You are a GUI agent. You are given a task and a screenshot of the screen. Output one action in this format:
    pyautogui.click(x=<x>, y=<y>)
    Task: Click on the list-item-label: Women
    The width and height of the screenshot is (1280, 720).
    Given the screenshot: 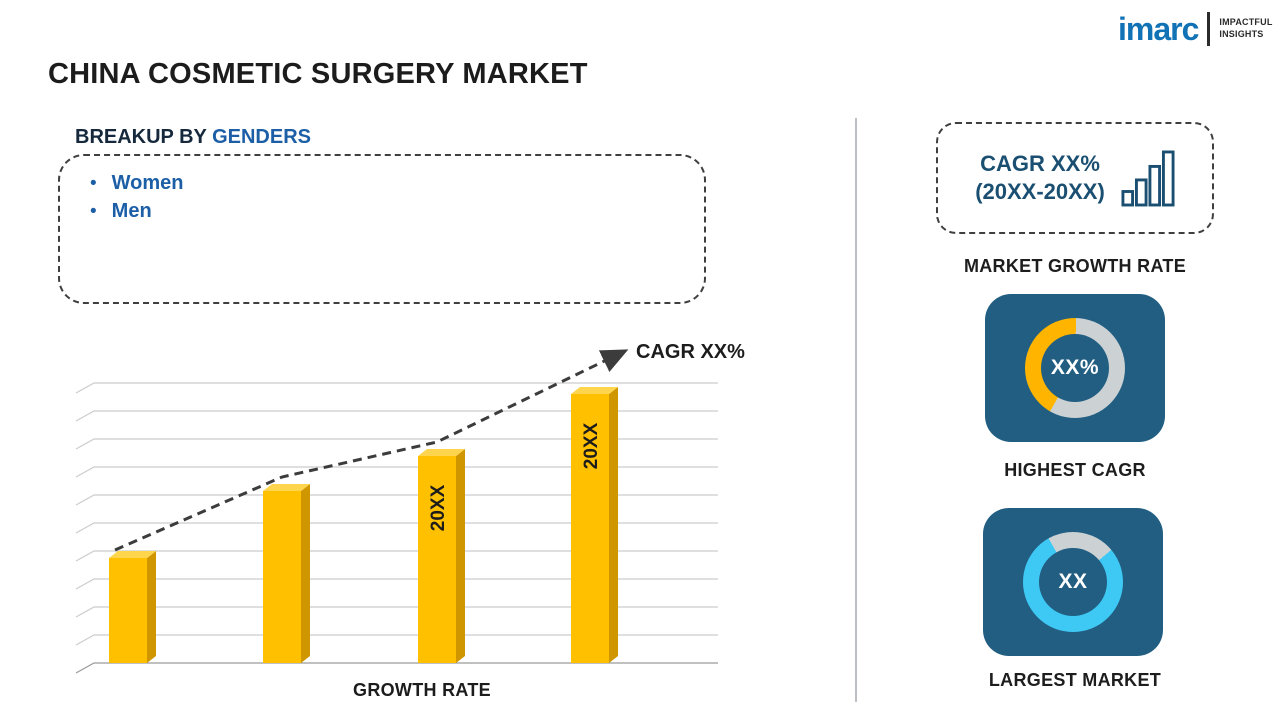 What is the action you would take?
    pyautogui.click(x=147, y=183)
    